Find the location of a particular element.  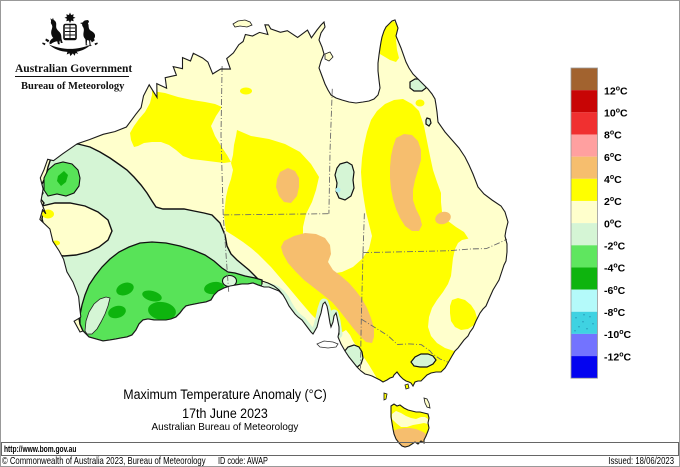

svg-text: 8oC is located at coordinates (613, 136).